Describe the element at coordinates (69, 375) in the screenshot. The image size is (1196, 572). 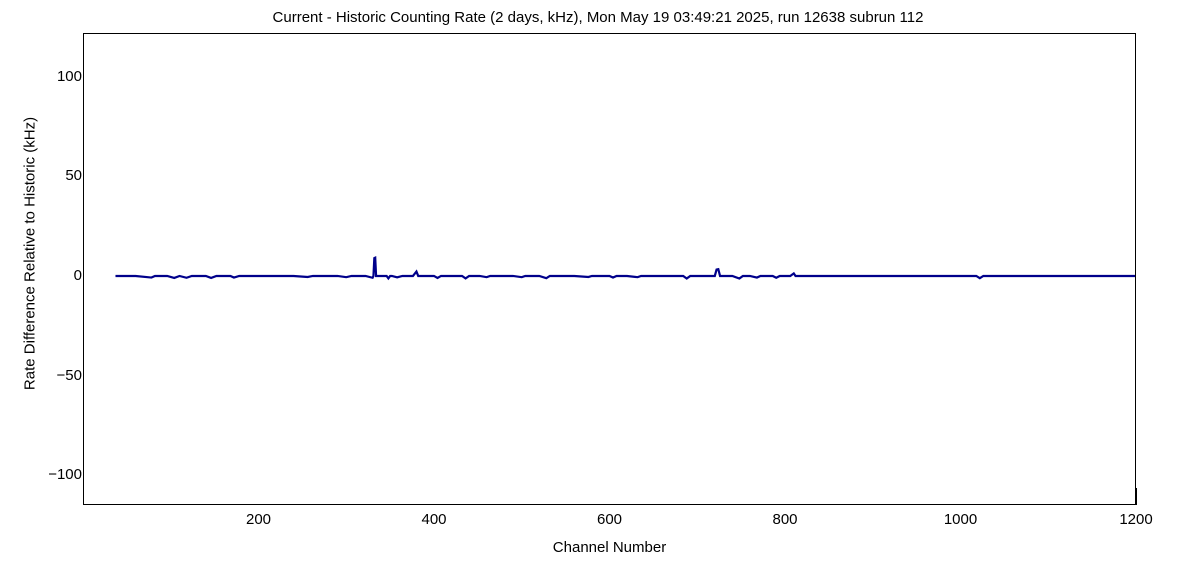
I see `y-tick-label: −50` at that location.